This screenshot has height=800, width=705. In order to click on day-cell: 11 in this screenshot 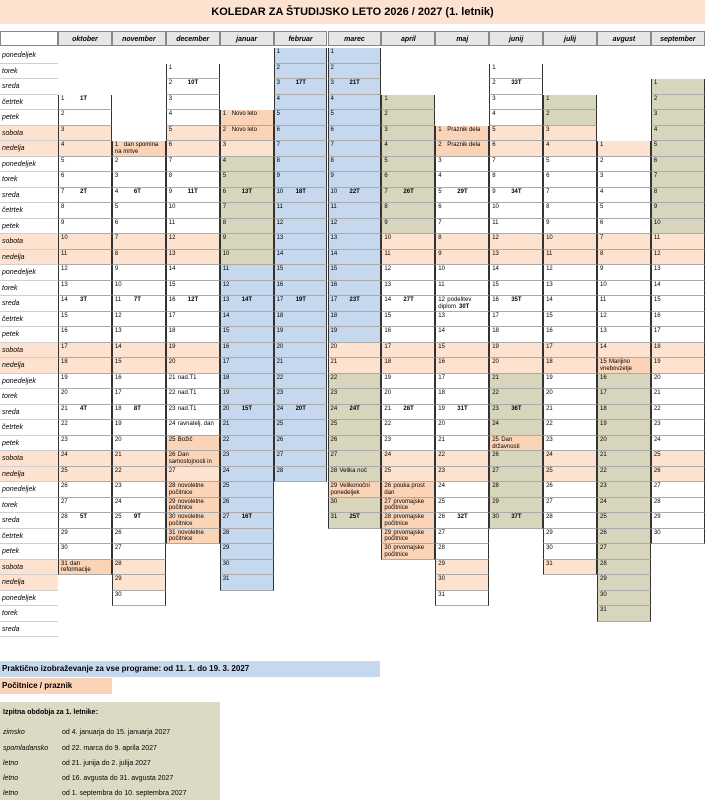, I will do `click(624, 304)`.